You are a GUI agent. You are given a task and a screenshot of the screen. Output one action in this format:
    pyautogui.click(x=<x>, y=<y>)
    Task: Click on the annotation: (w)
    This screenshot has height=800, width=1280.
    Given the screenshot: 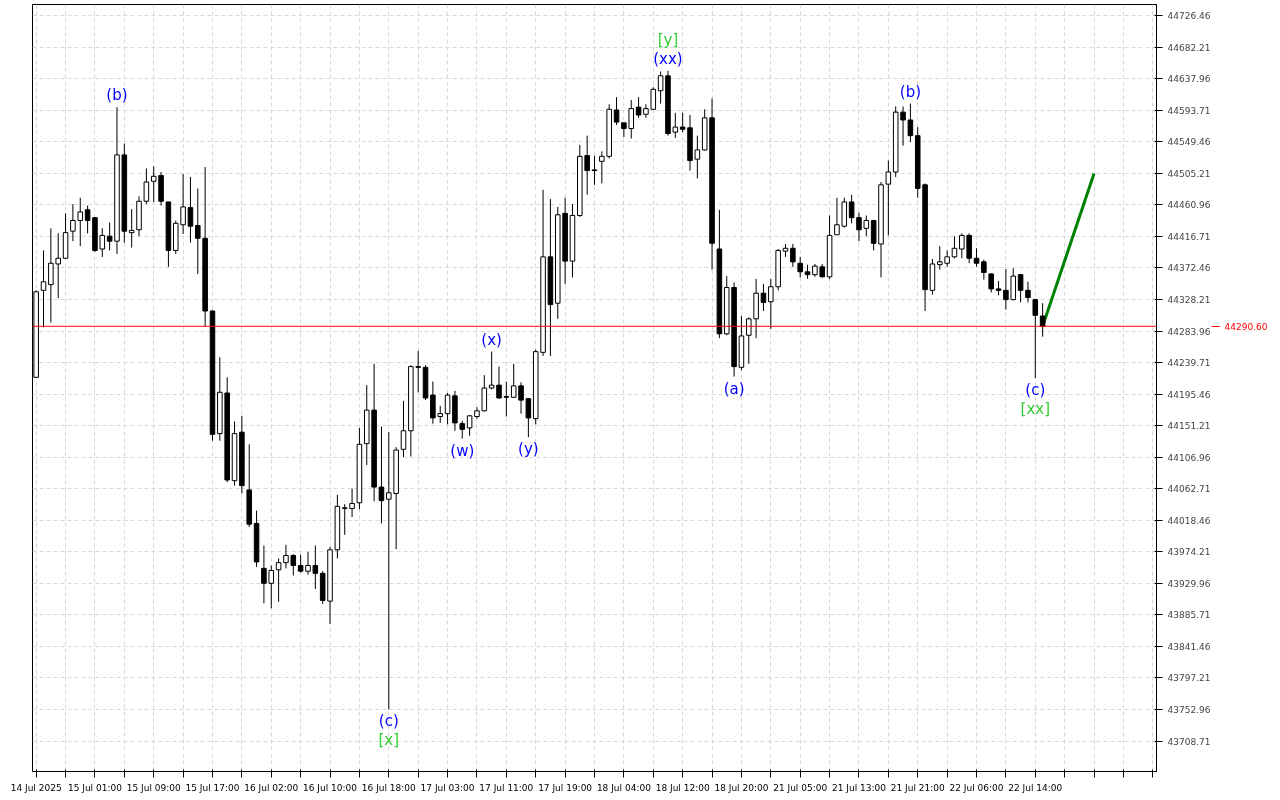 What is the action you would take?
    pyautogui.click(x=462, y=450)
    